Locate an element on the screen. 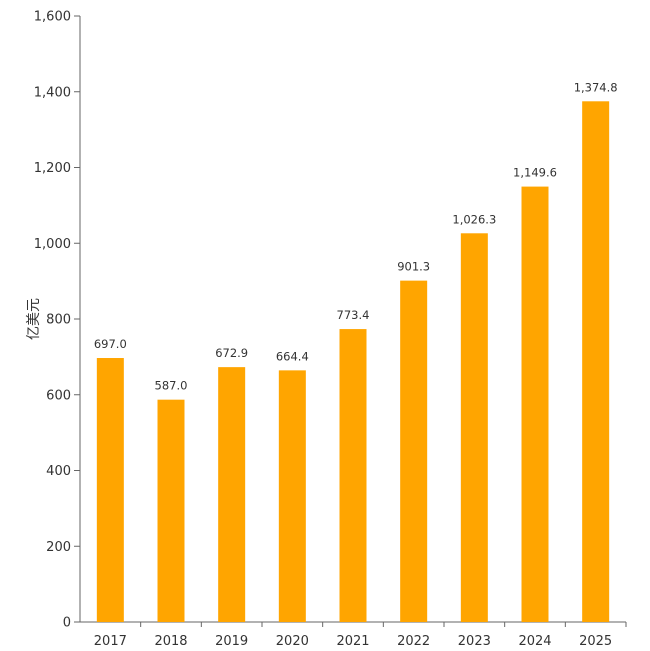 The height and width of the screenshot is (651, 650). x-tick-label: 2025 is located at coordinates (595, 641).